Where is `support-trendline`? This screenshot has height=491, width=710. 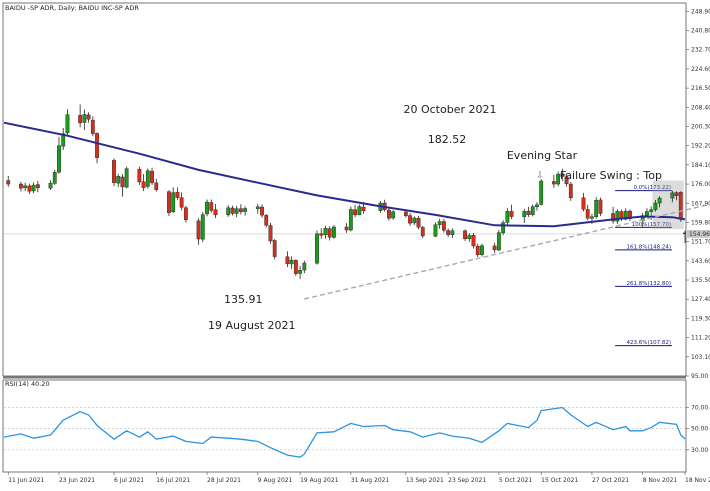 support-trendline is located at coordinates (505, 252).